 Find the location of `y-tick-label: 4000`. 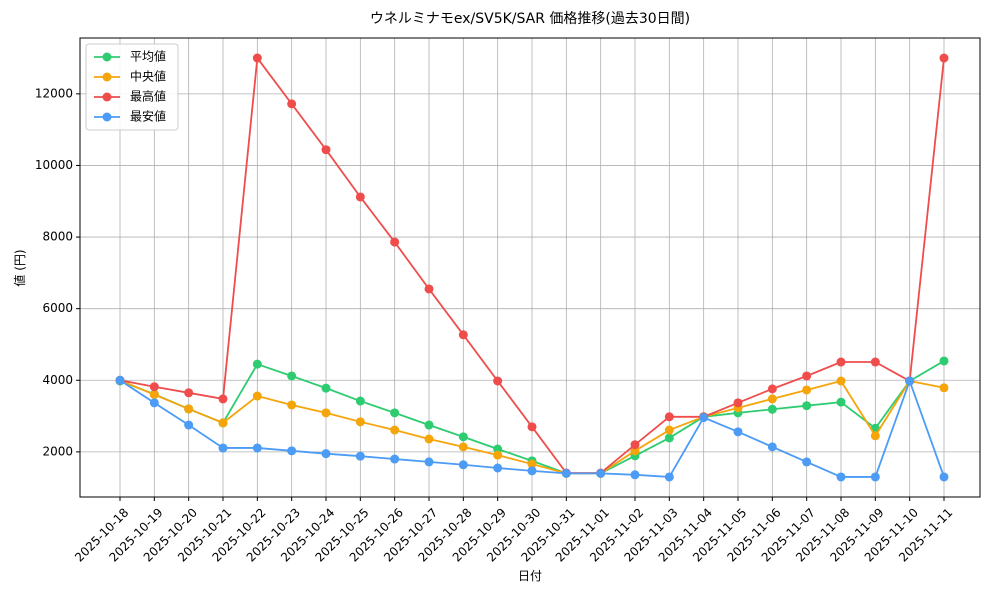

y-tick-label: 4000 is located at coordinates (57, 380).